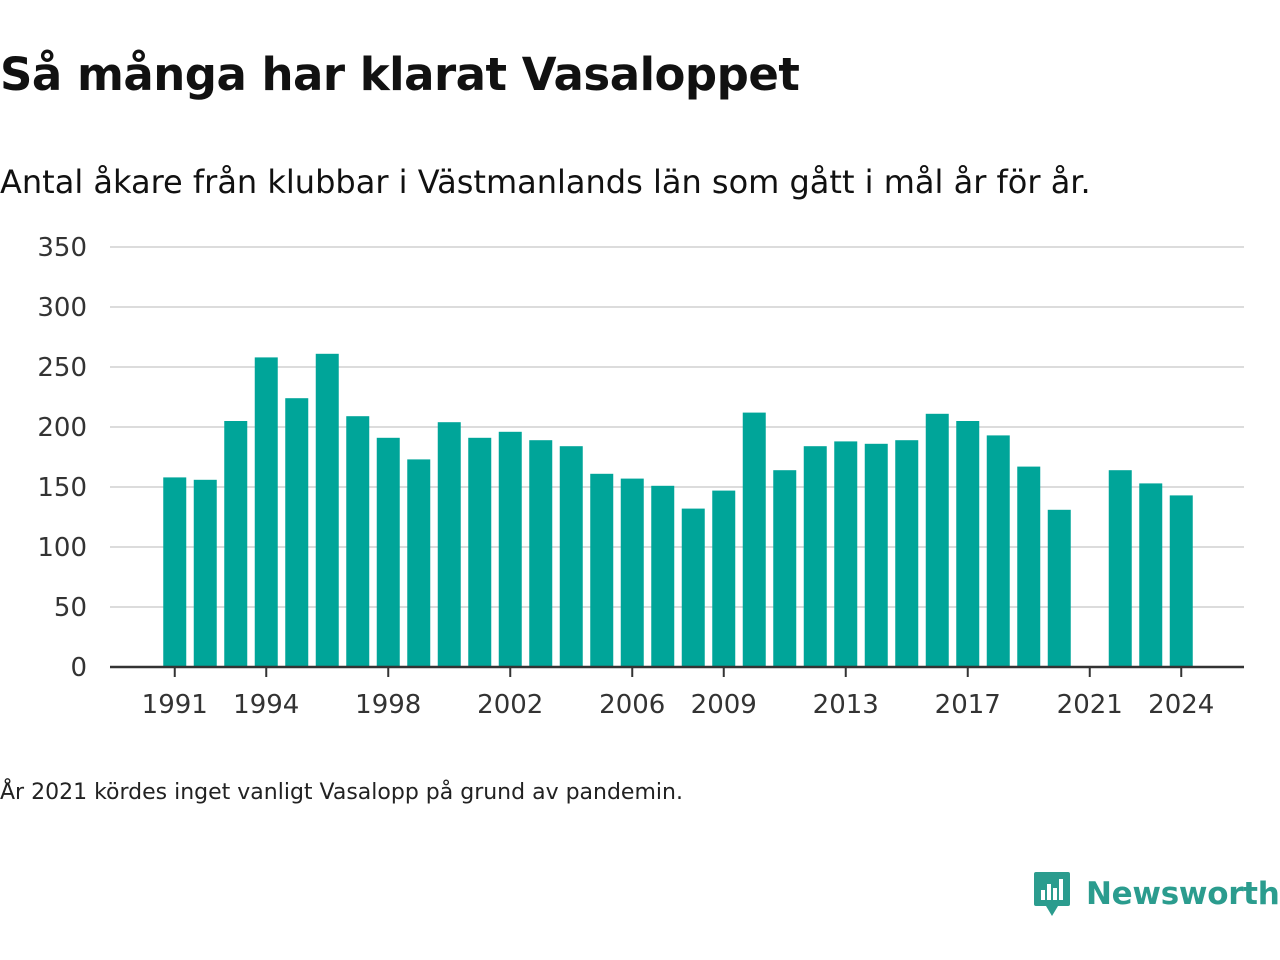  Describe the element at coordinates (968, 705) in the screenshot. I see `x-tick-label: 2017` at that location.